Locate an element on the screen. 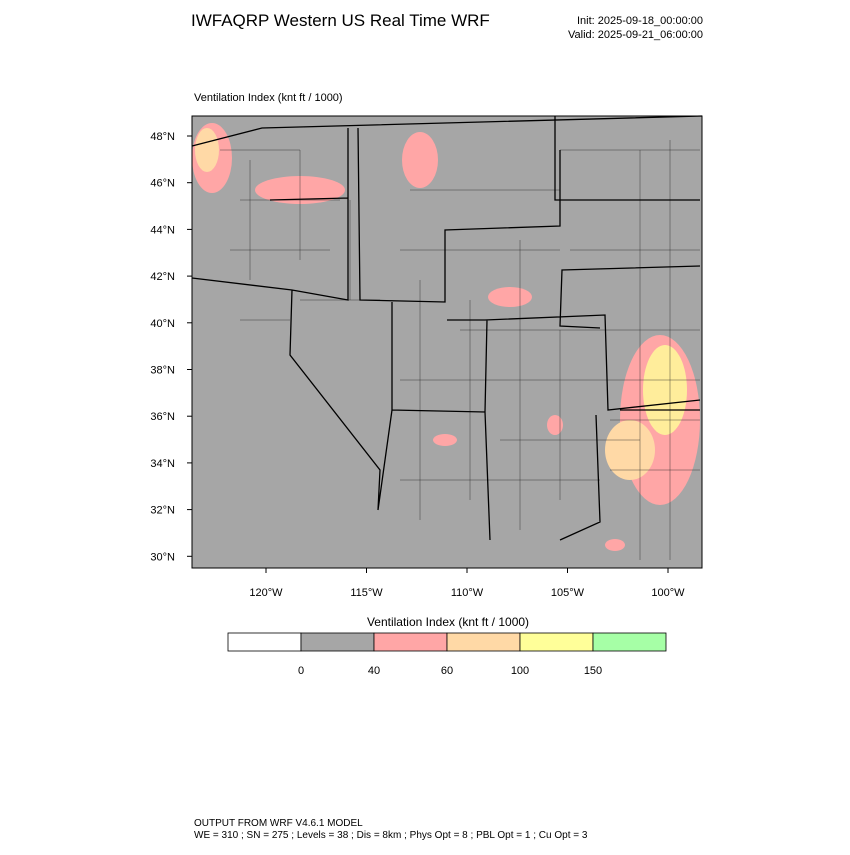 This screenshot has height=855, width=850. lon-label: 120°W is located at coordinates (266, 593).